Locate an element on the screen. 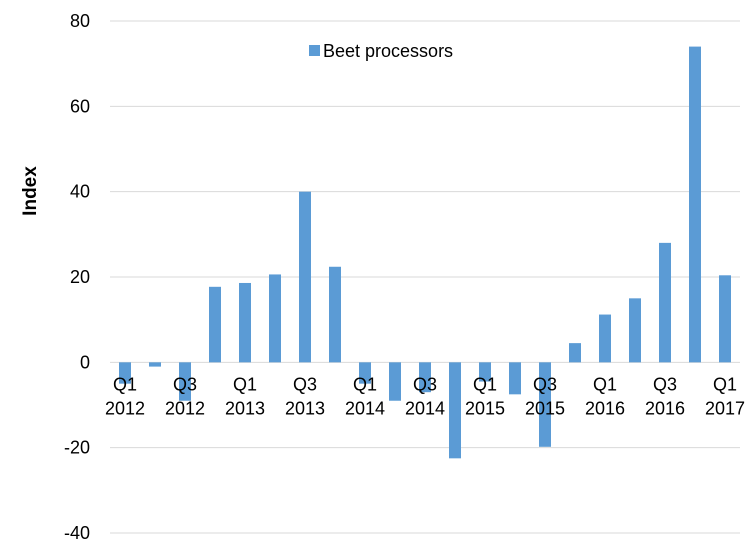 This screenshot has width=753, height=541. y-axis-label: Index is located at coordinates (30, 191).